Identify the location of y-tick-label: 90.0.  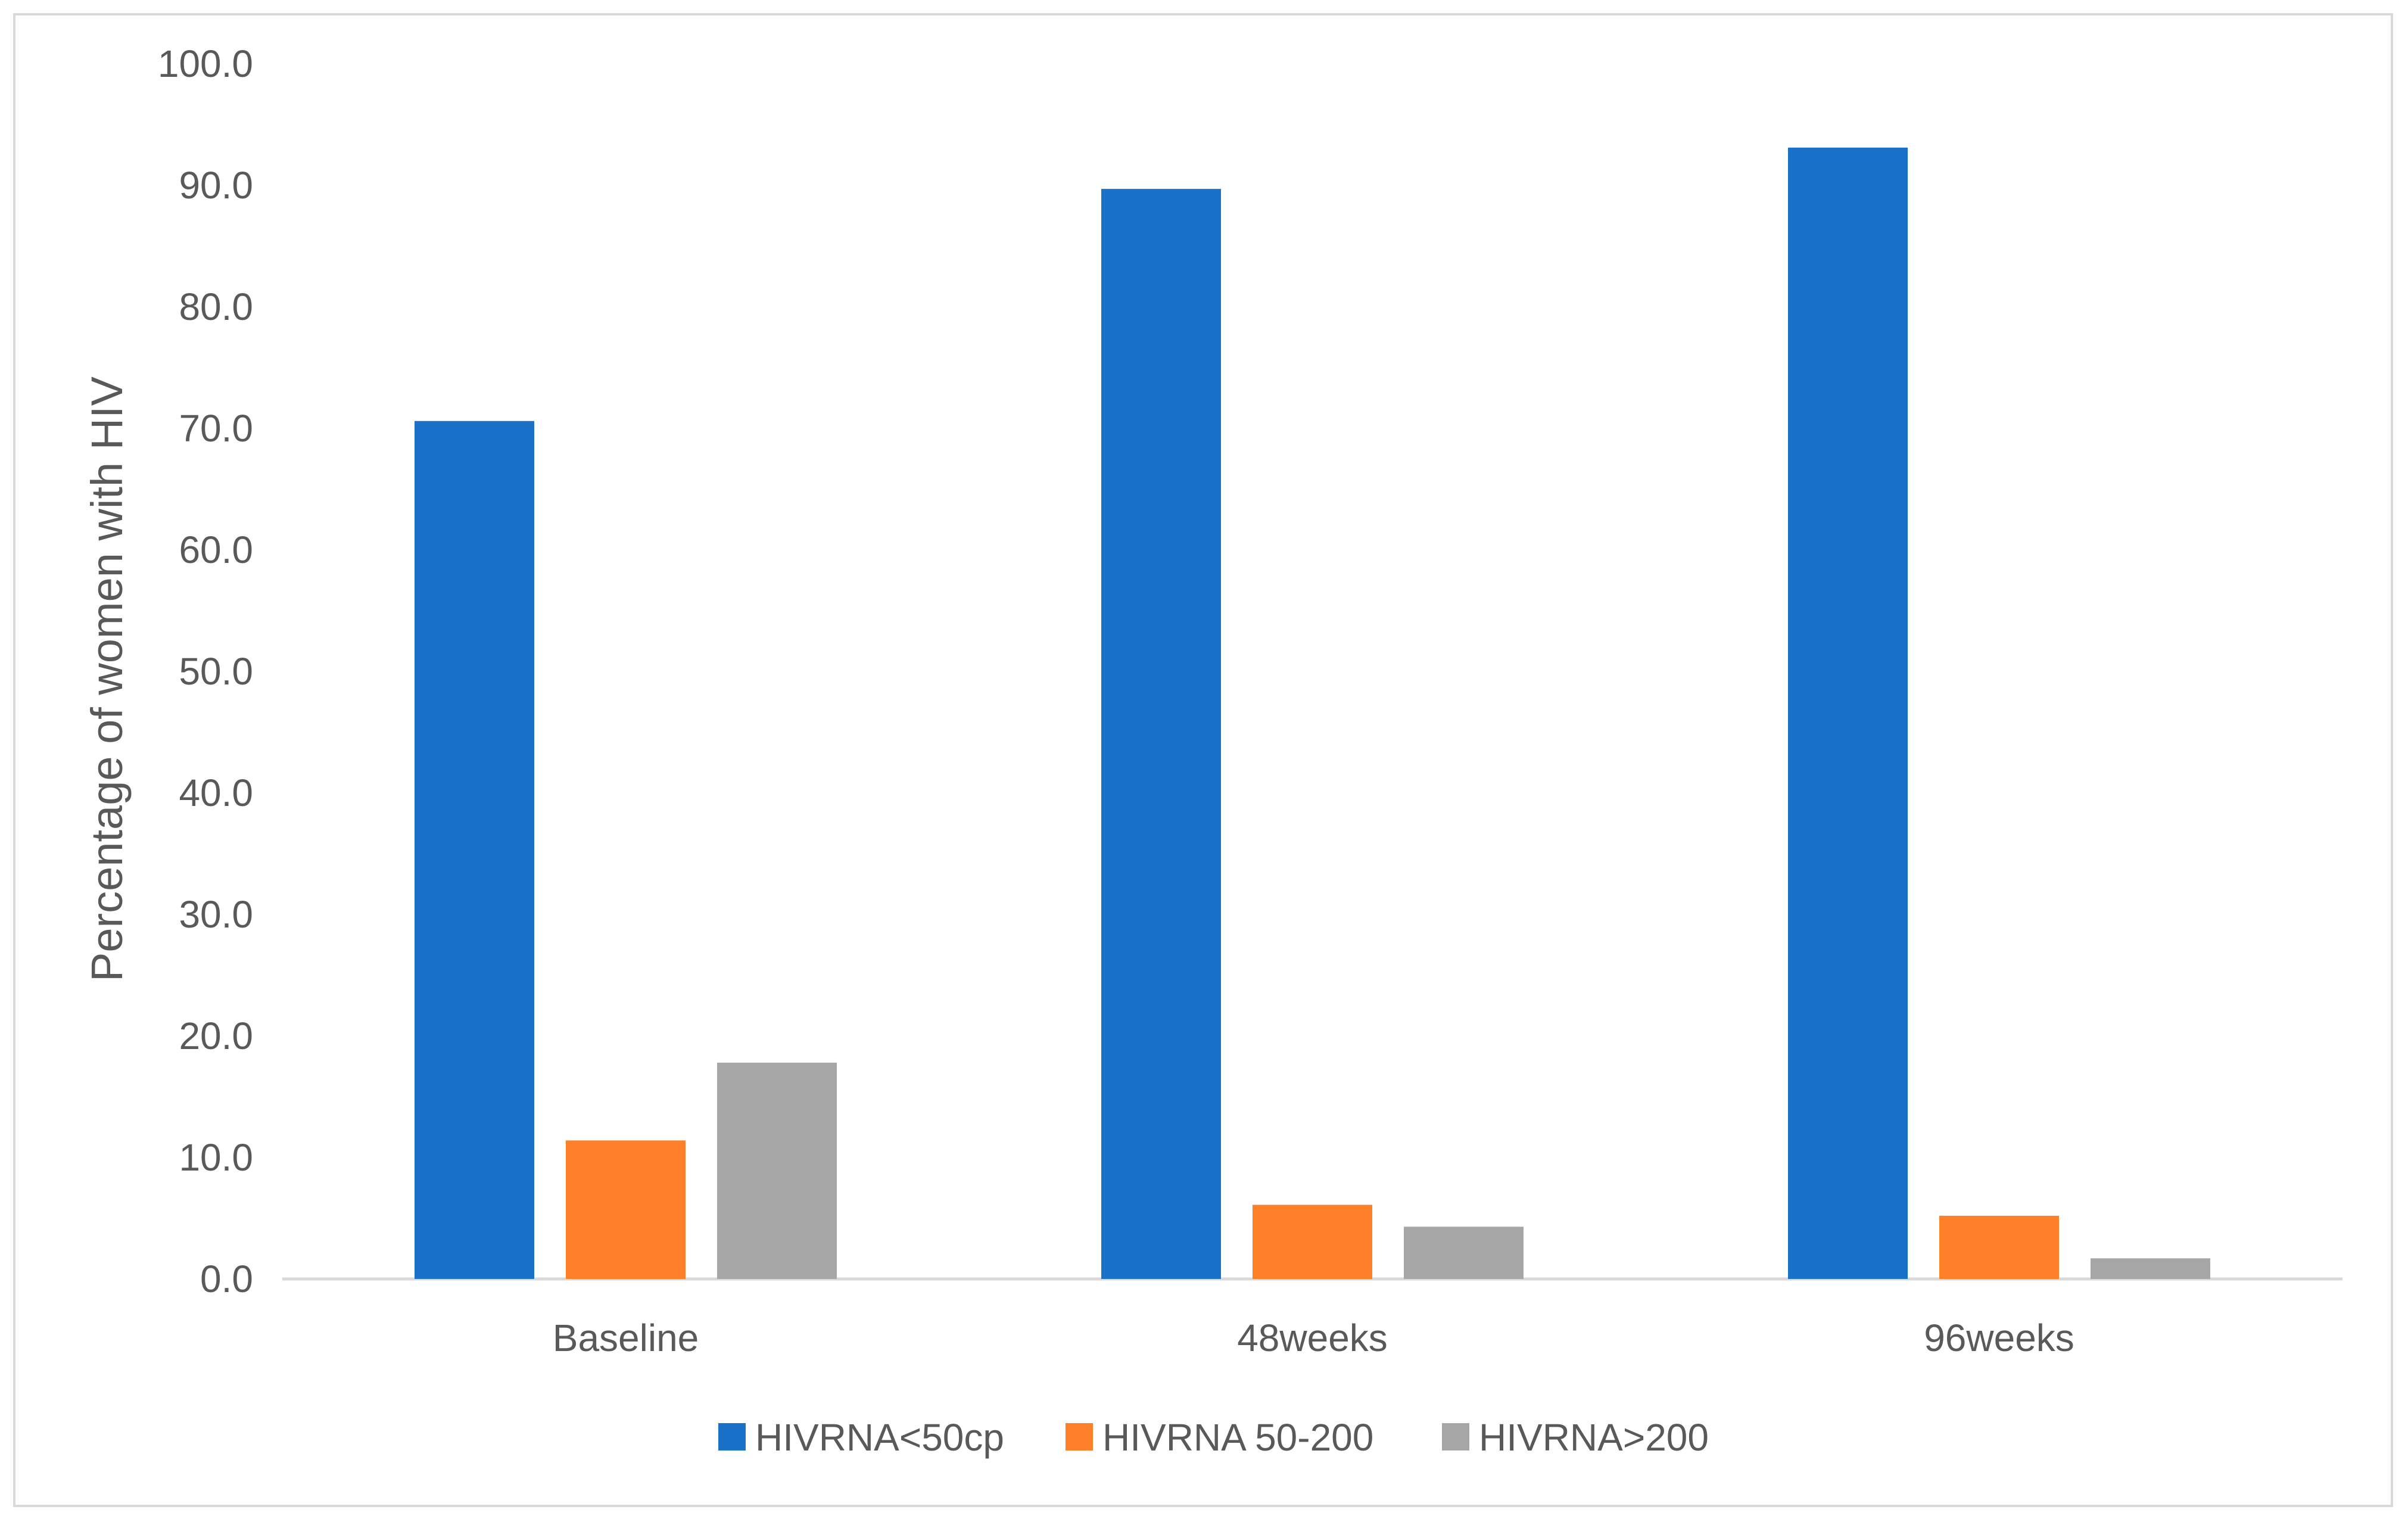
(216, 185).